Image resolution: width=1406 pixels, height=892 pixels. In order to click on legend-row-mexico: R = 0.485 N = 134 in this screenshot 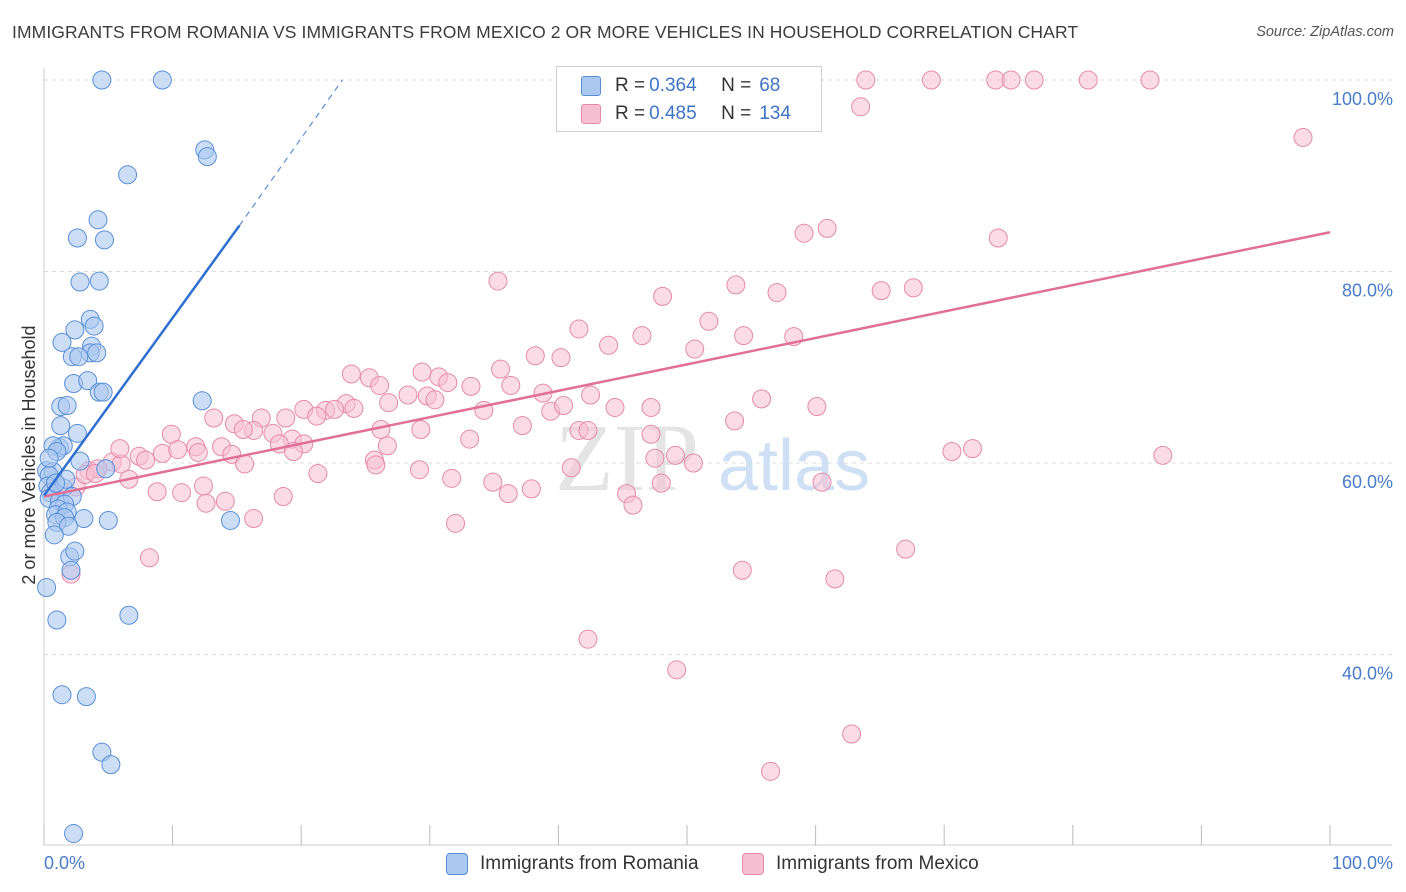, I will do `click(686, 114)`.